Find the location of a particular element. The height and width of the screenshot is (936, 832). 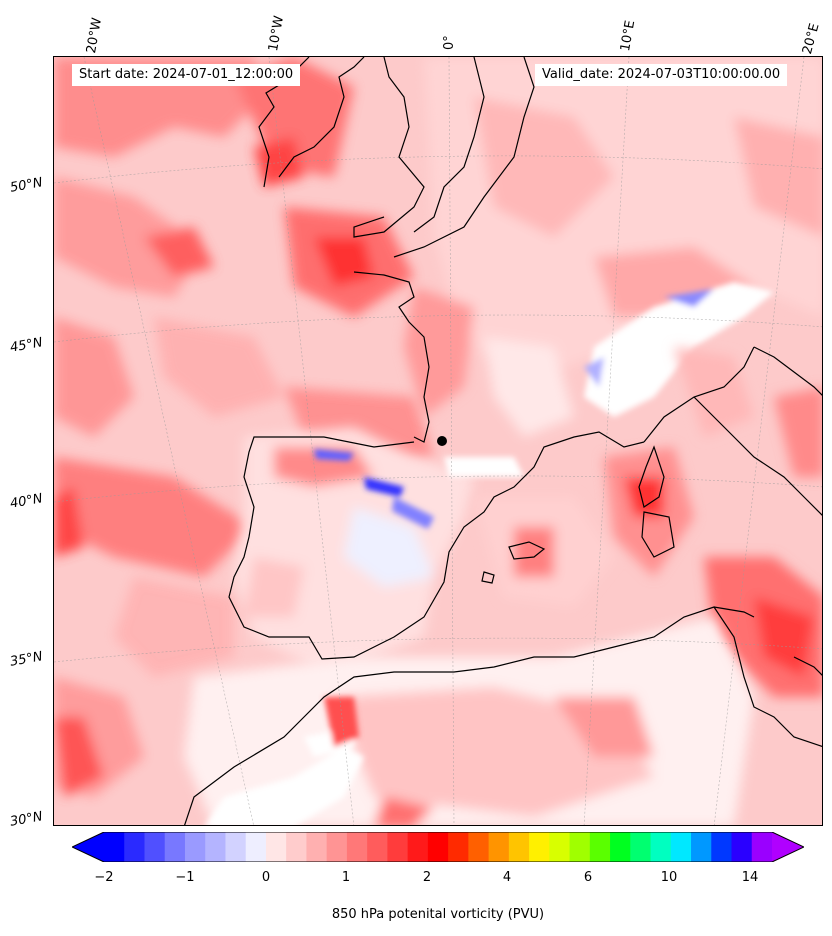

colorbar-tick: −2 is located at coordinates (104, 877).